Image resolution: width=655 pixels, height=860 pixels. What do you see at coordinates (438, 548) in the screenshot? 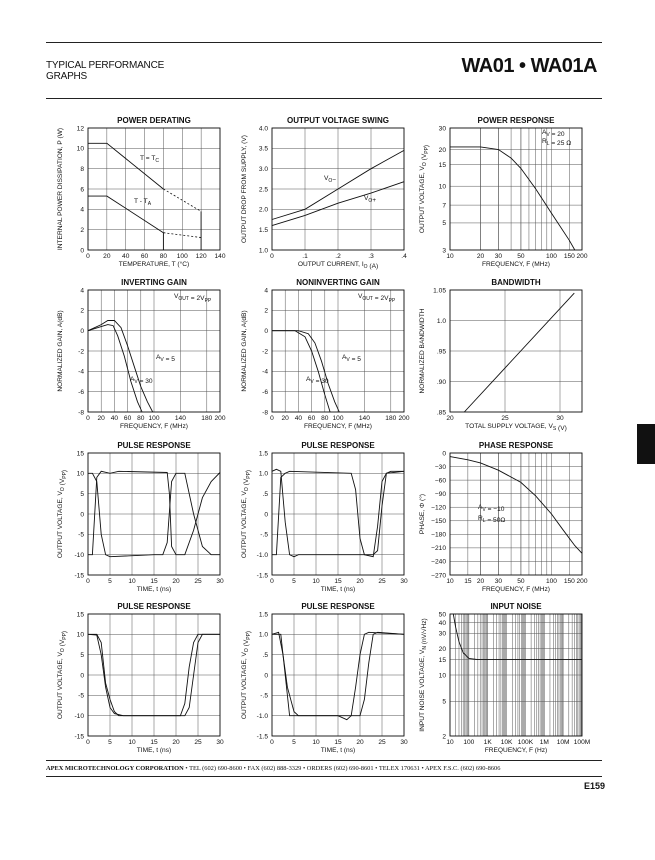
I see `y-tick-label: −210` at bounding box center [438, 548].